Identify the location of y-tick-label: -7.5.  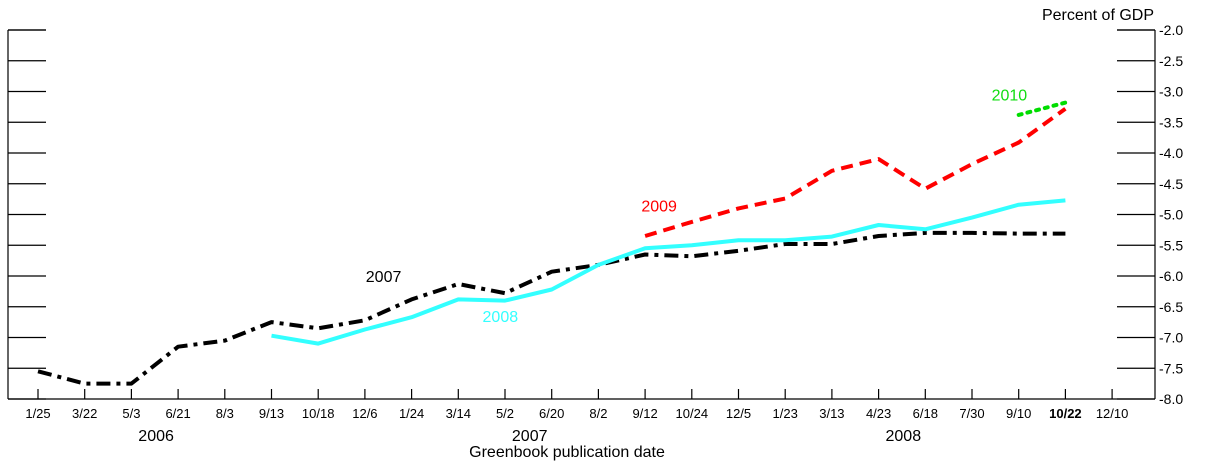
(1171, 368).